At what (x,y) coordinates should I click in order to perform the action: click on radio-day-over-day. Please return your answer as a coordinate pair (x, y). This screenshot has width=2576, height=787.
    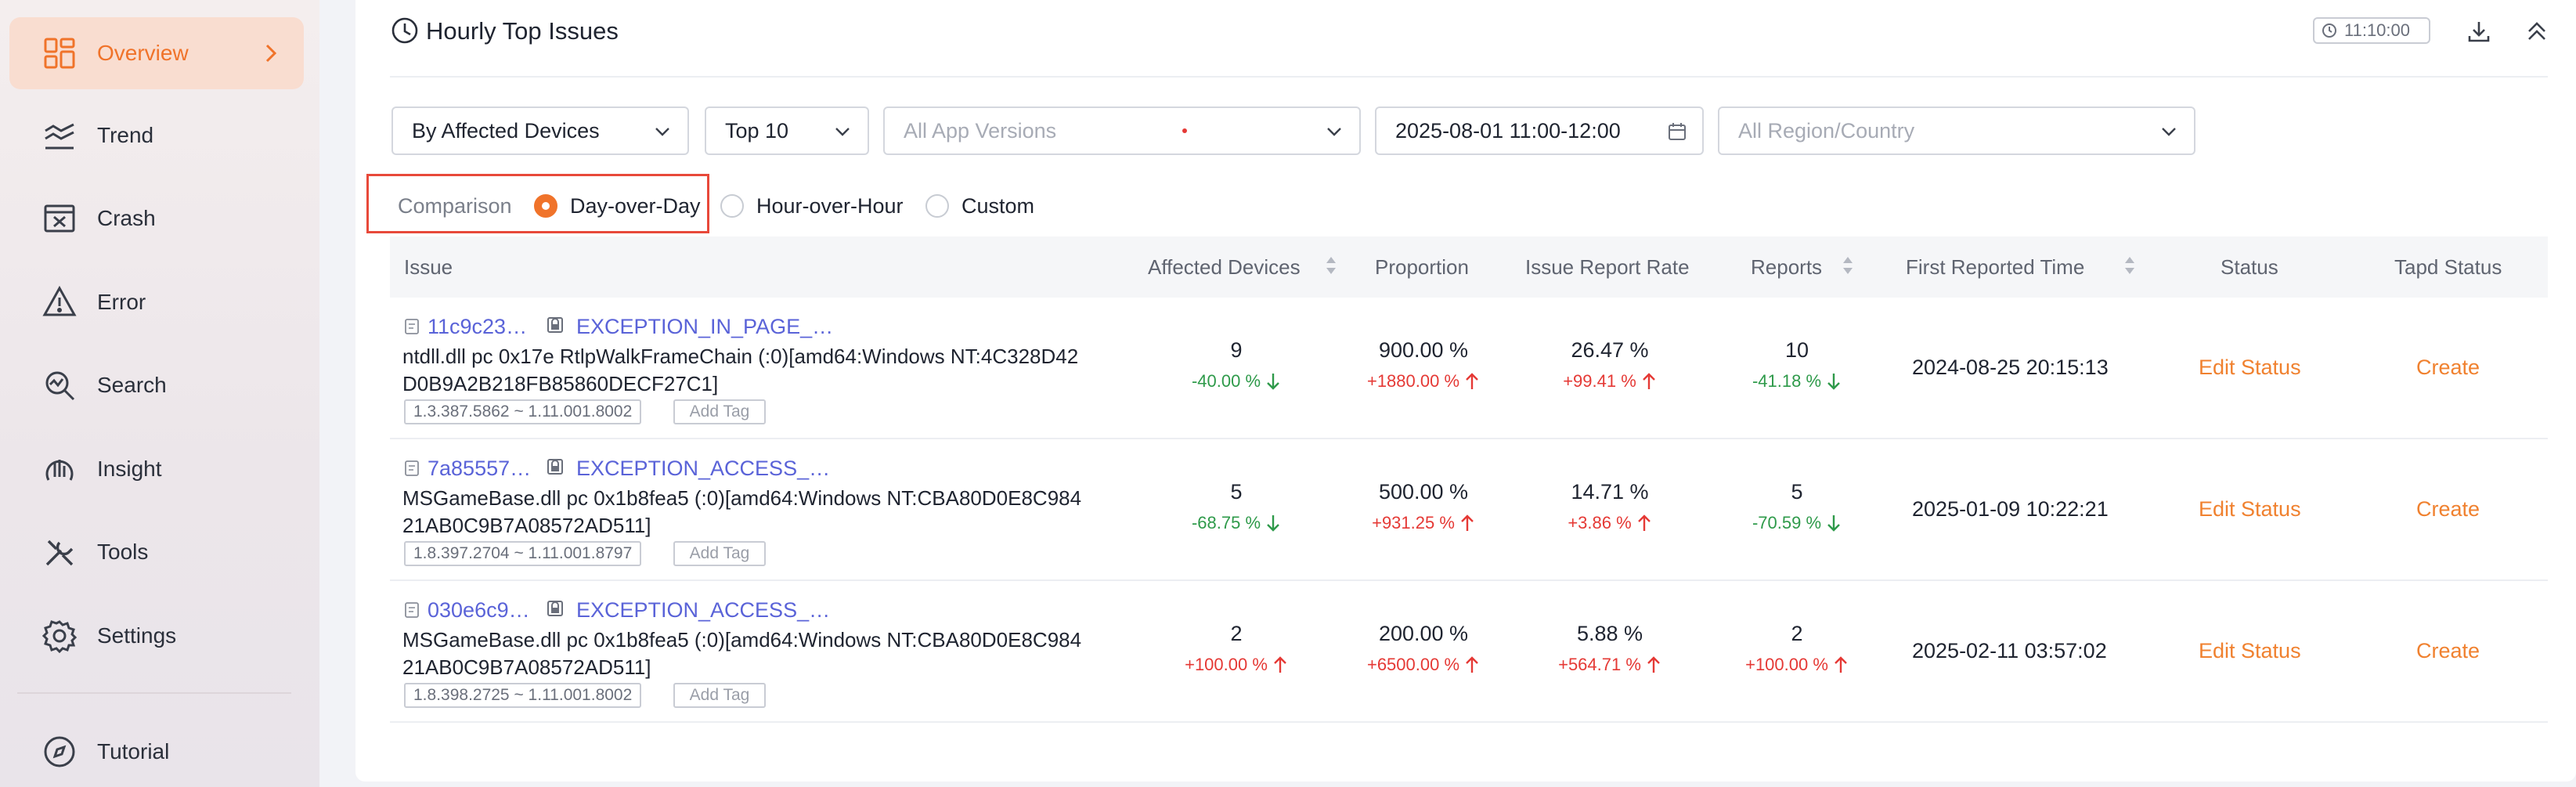
    Looking at the image, I should click on (545, 206).